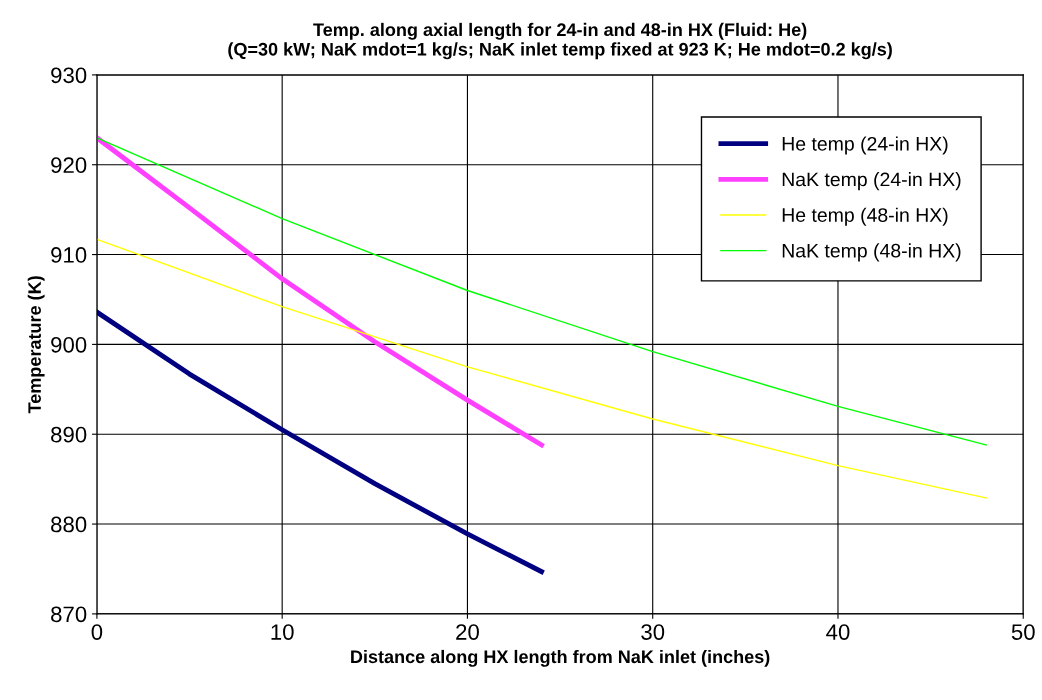  Describe the element at coordinates (69, 614) in the screenshot. I see `y-tick-label: 870` at that location.